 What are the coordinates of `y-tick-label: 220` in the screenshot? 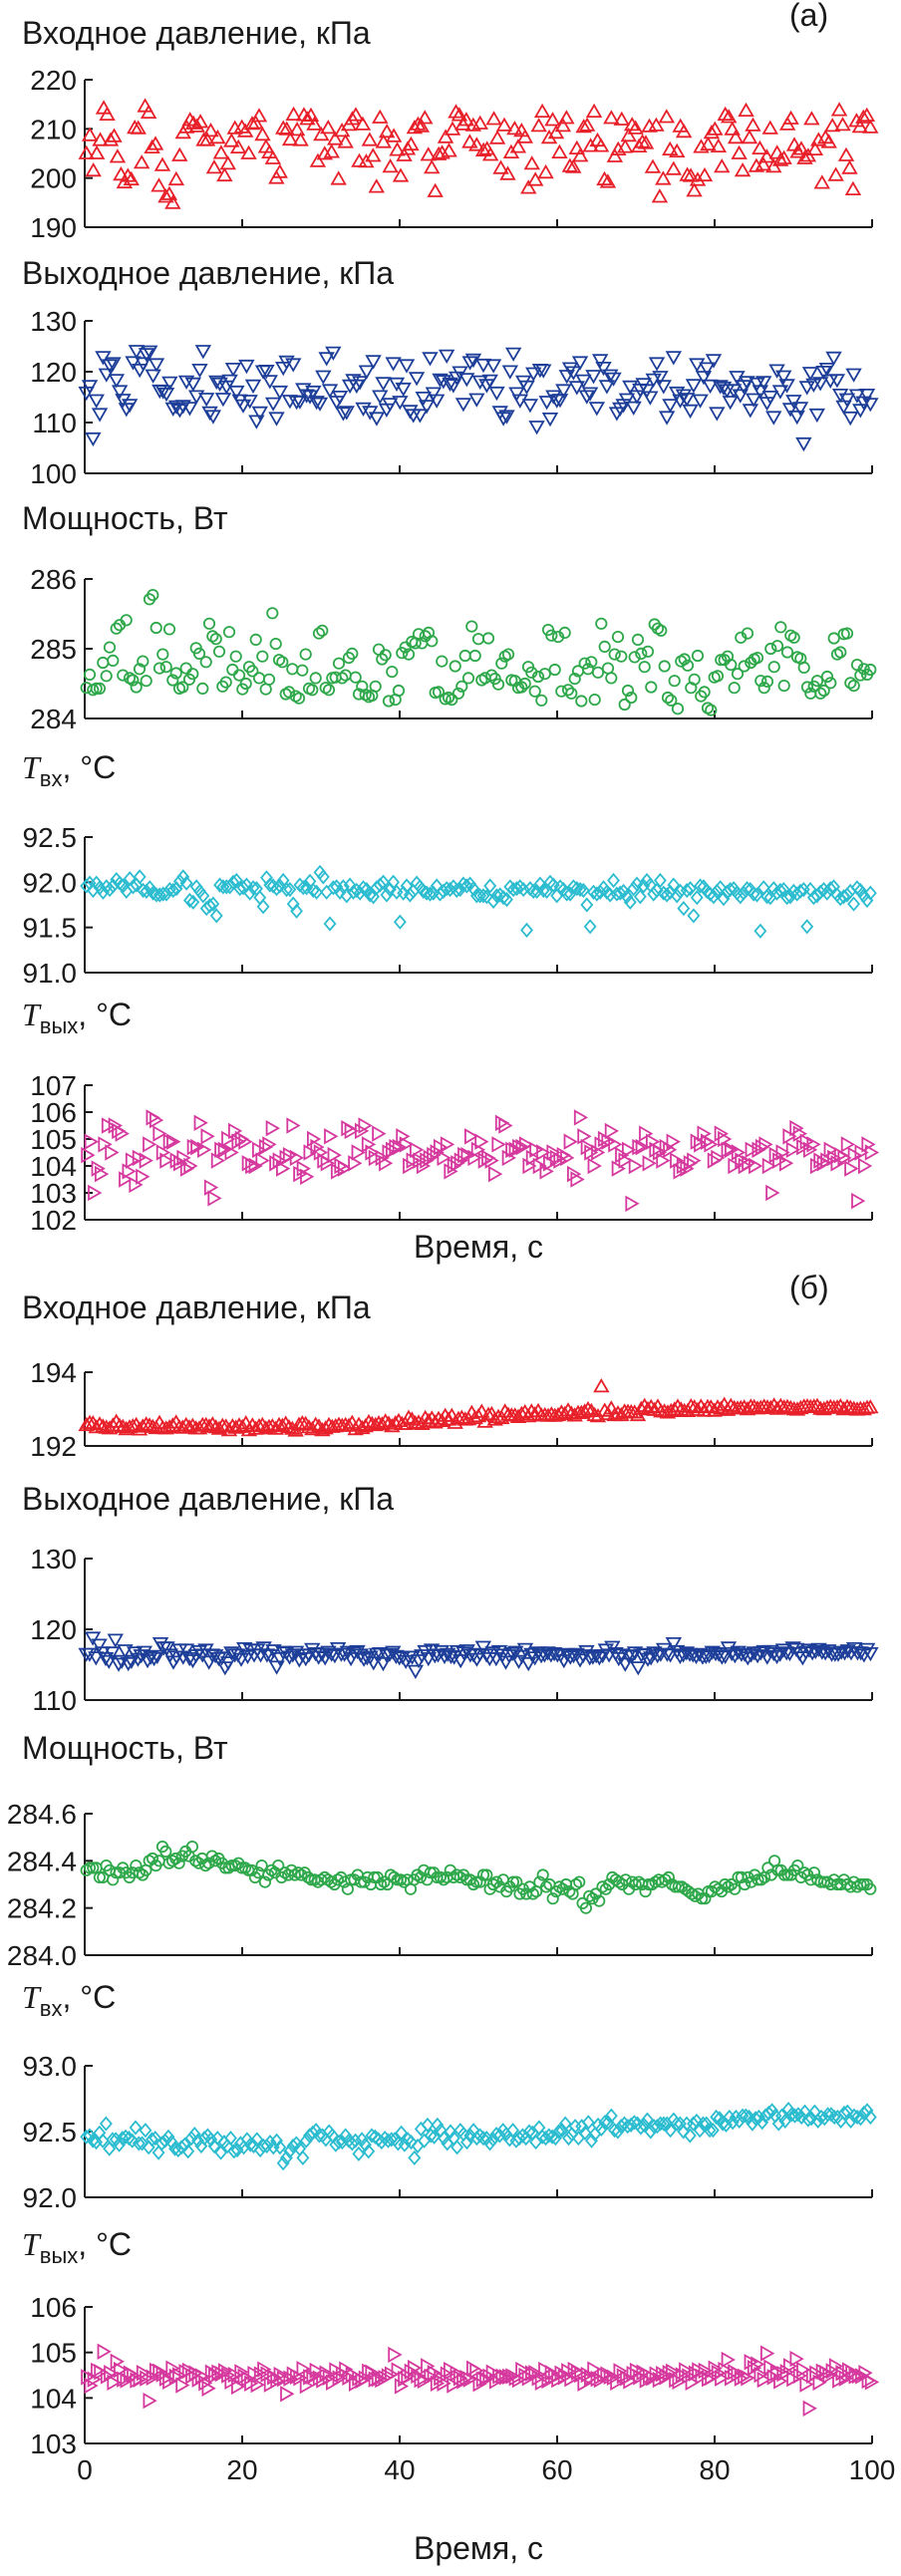 It's located at (54, 80).